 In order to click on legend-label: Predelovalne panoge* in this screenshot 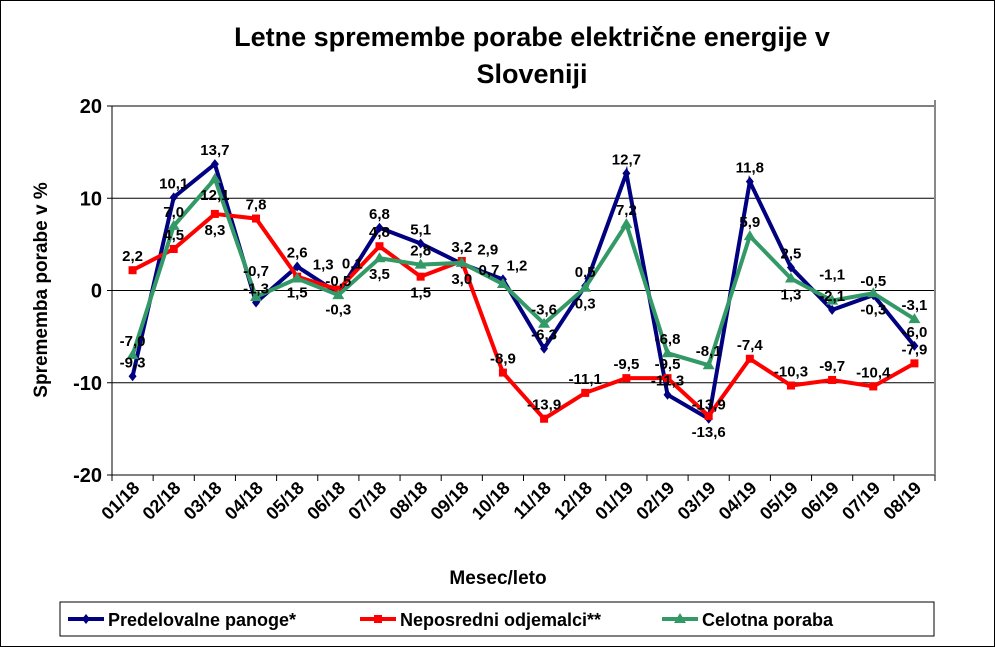, I will do `click(202, 620)`.